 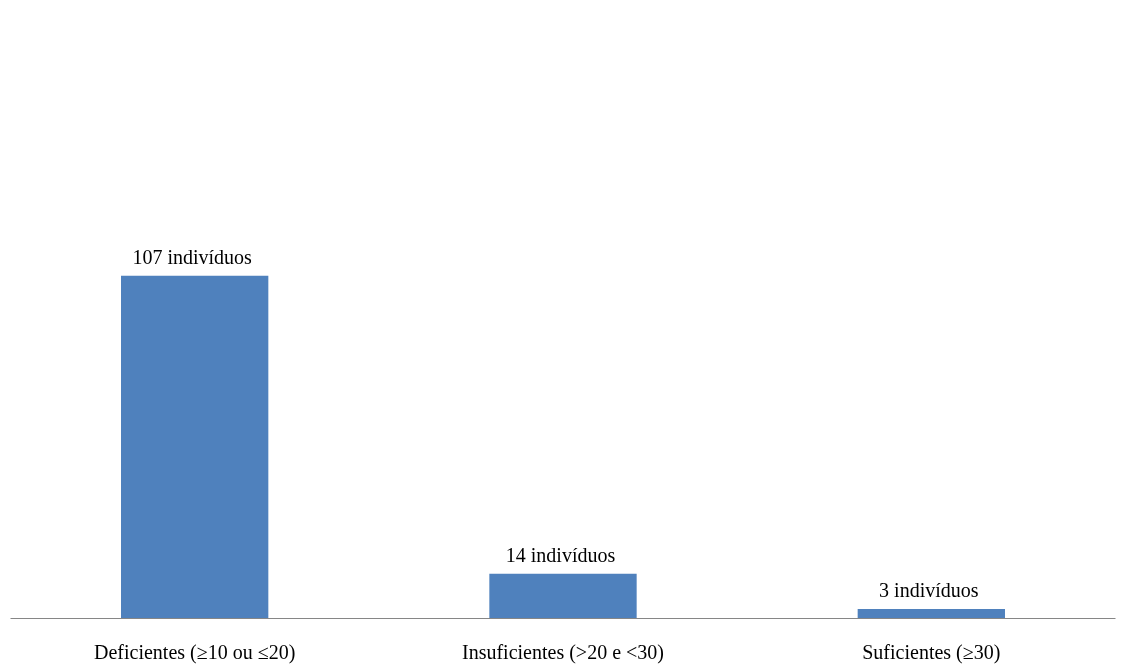 What do you see at coordinates (929, 589) in the screenshot?
I see `data-label: 3 indivíduos` at bounding box center [929, 589].